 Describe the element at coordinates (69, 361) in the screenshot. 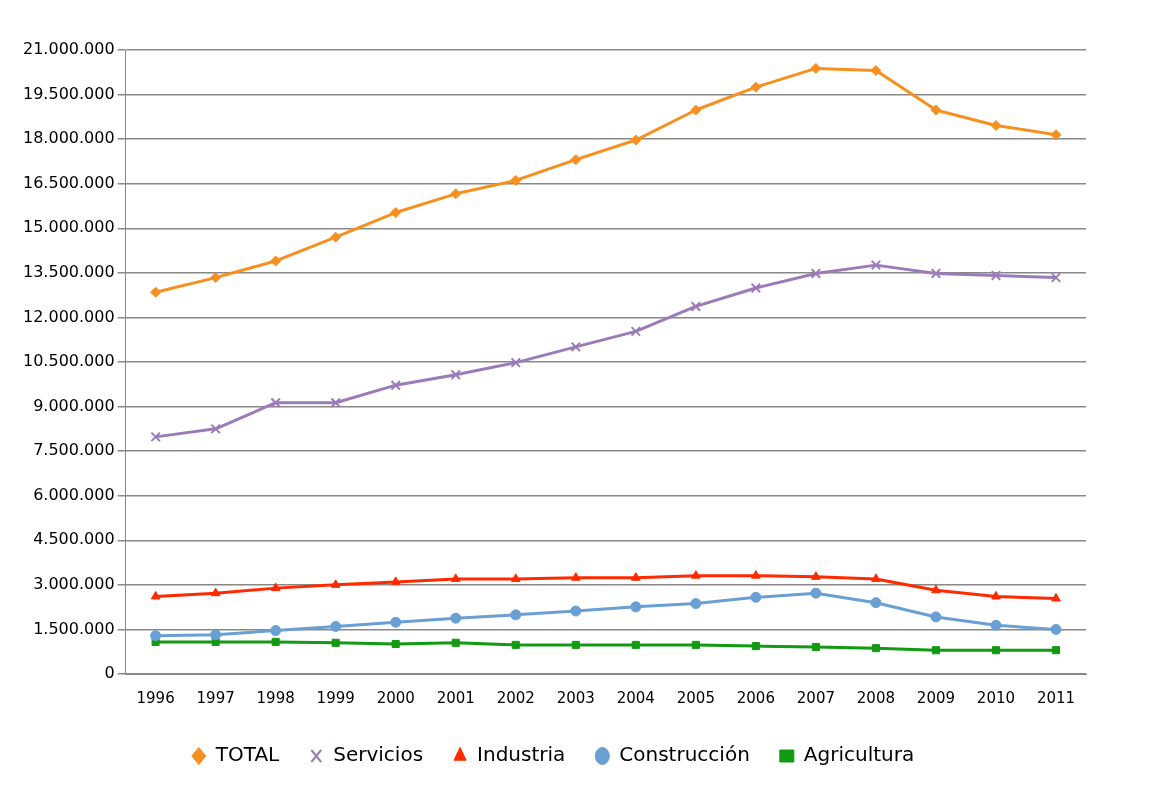

I see `y-tick-label: 10.500.000` at that location.